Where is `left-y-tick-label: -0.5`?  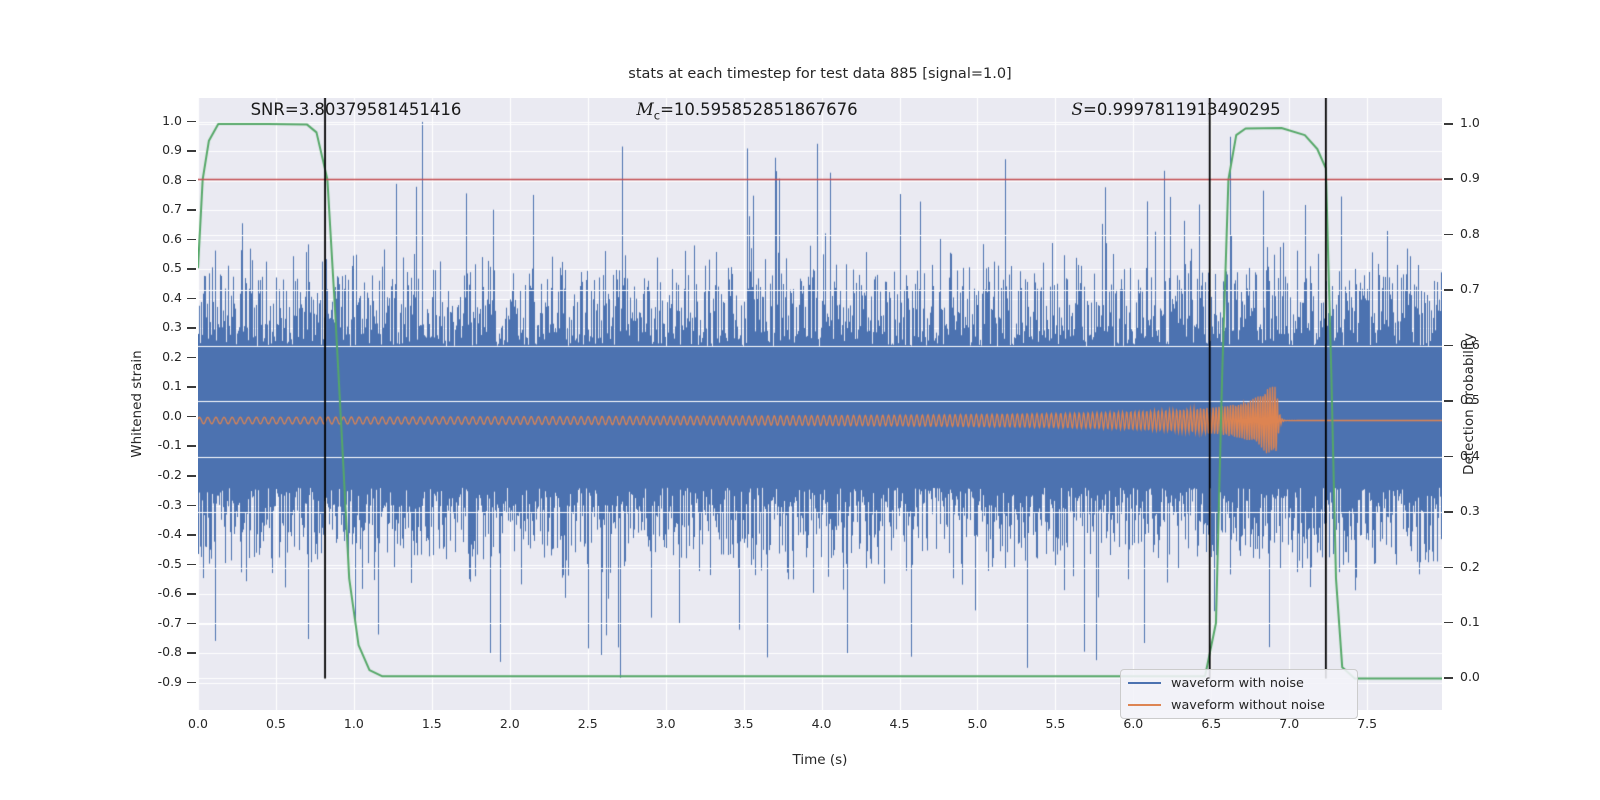 left-y-tick-label: -0.5 is located at coordinates (169, 563).